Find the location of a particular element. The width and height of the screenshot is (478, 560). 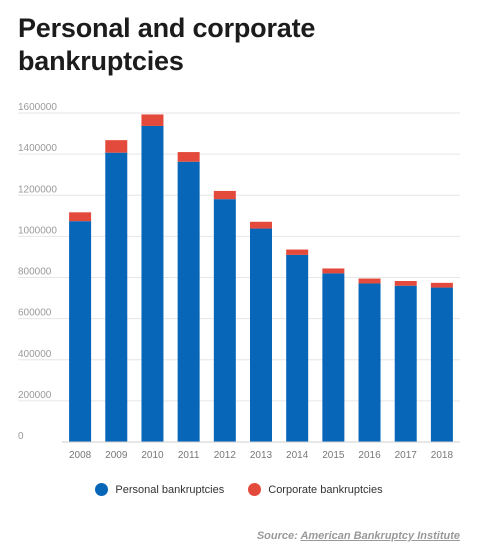

bar-corporate-2011 is located at coordinates (188, 157).